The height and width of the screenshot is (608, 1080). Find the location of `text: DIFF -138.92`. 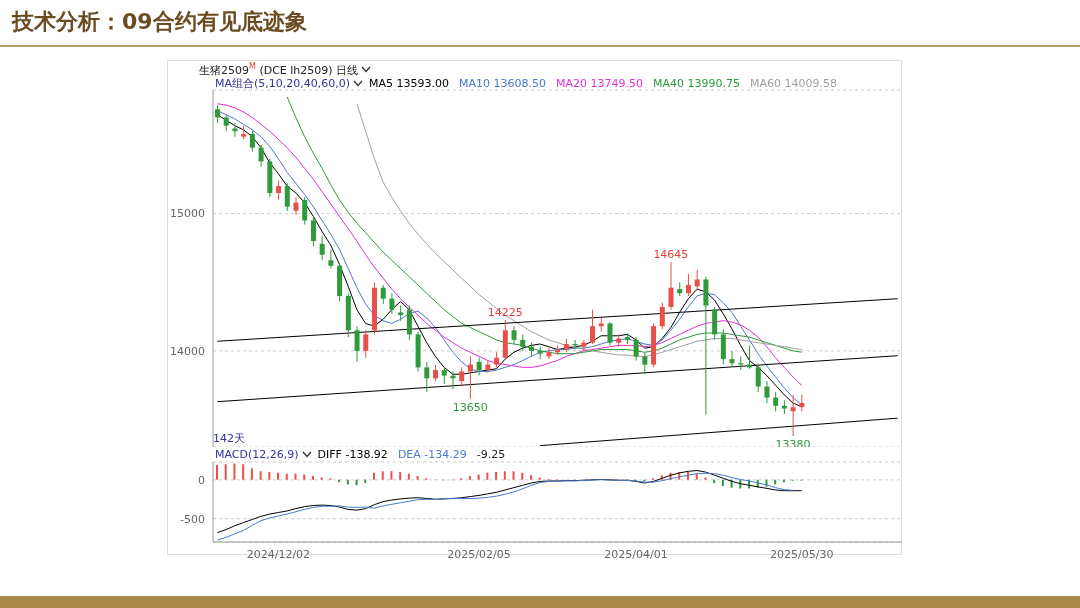

text: DIFF -138.92 is located at coordinates (352, 454).